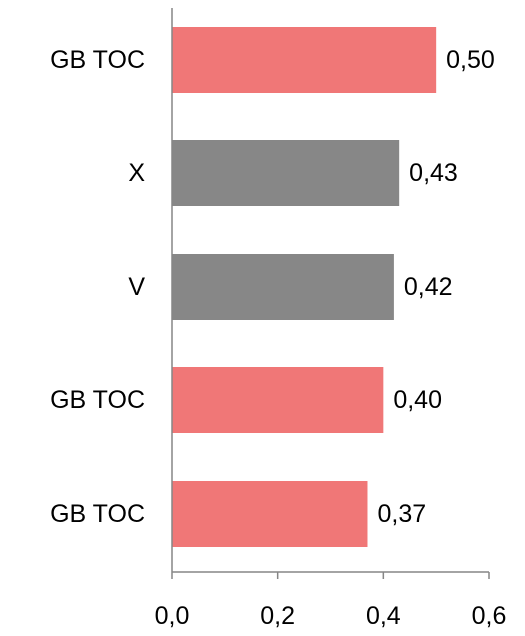 The image size is (525, 636). I want to click on category-label-3: V, so click(136, 287).